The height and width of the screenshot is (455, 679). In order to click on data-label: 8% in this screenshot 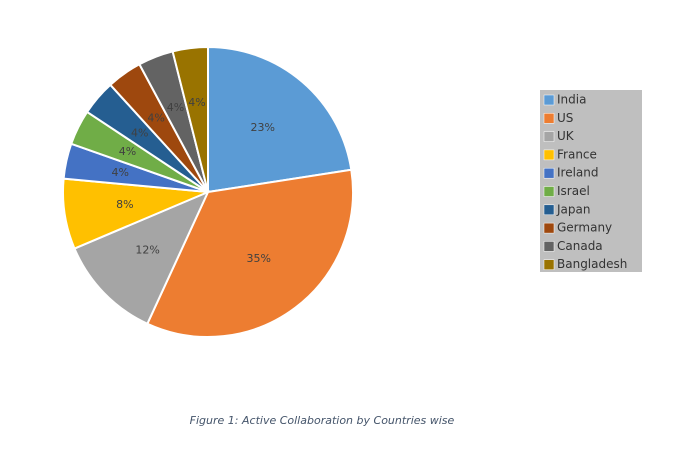, I will do `click(124, 204)`.